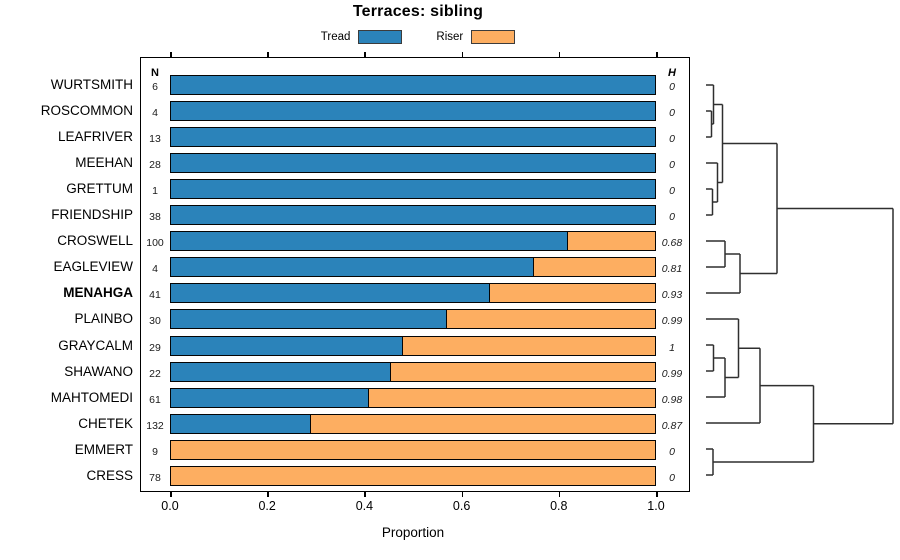 The image size is (900, 560). I want to click on row-label: CRESS, so click(109, 475).